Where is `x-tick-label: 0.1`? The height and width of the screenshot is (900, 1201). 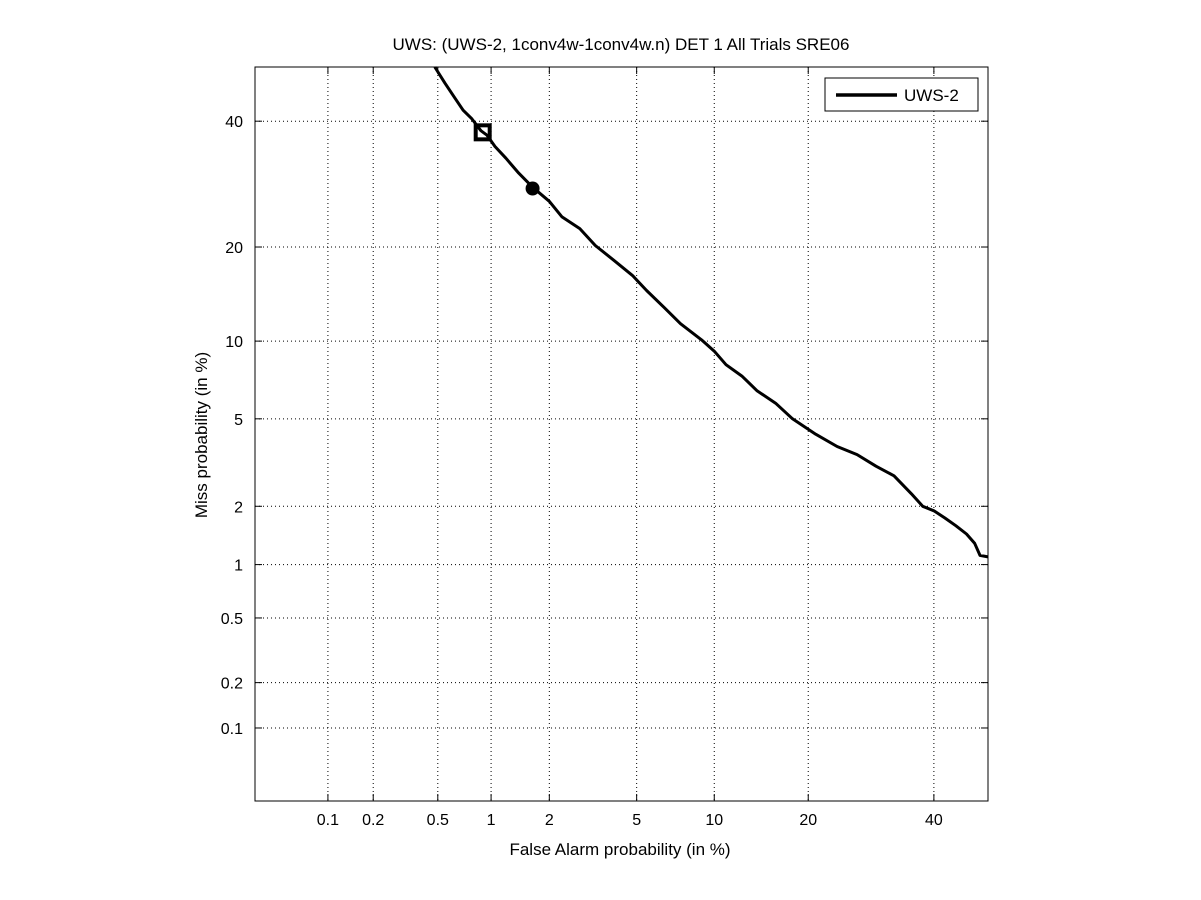
x-tick-label: 0.1 is located at coordinates (328, 820).